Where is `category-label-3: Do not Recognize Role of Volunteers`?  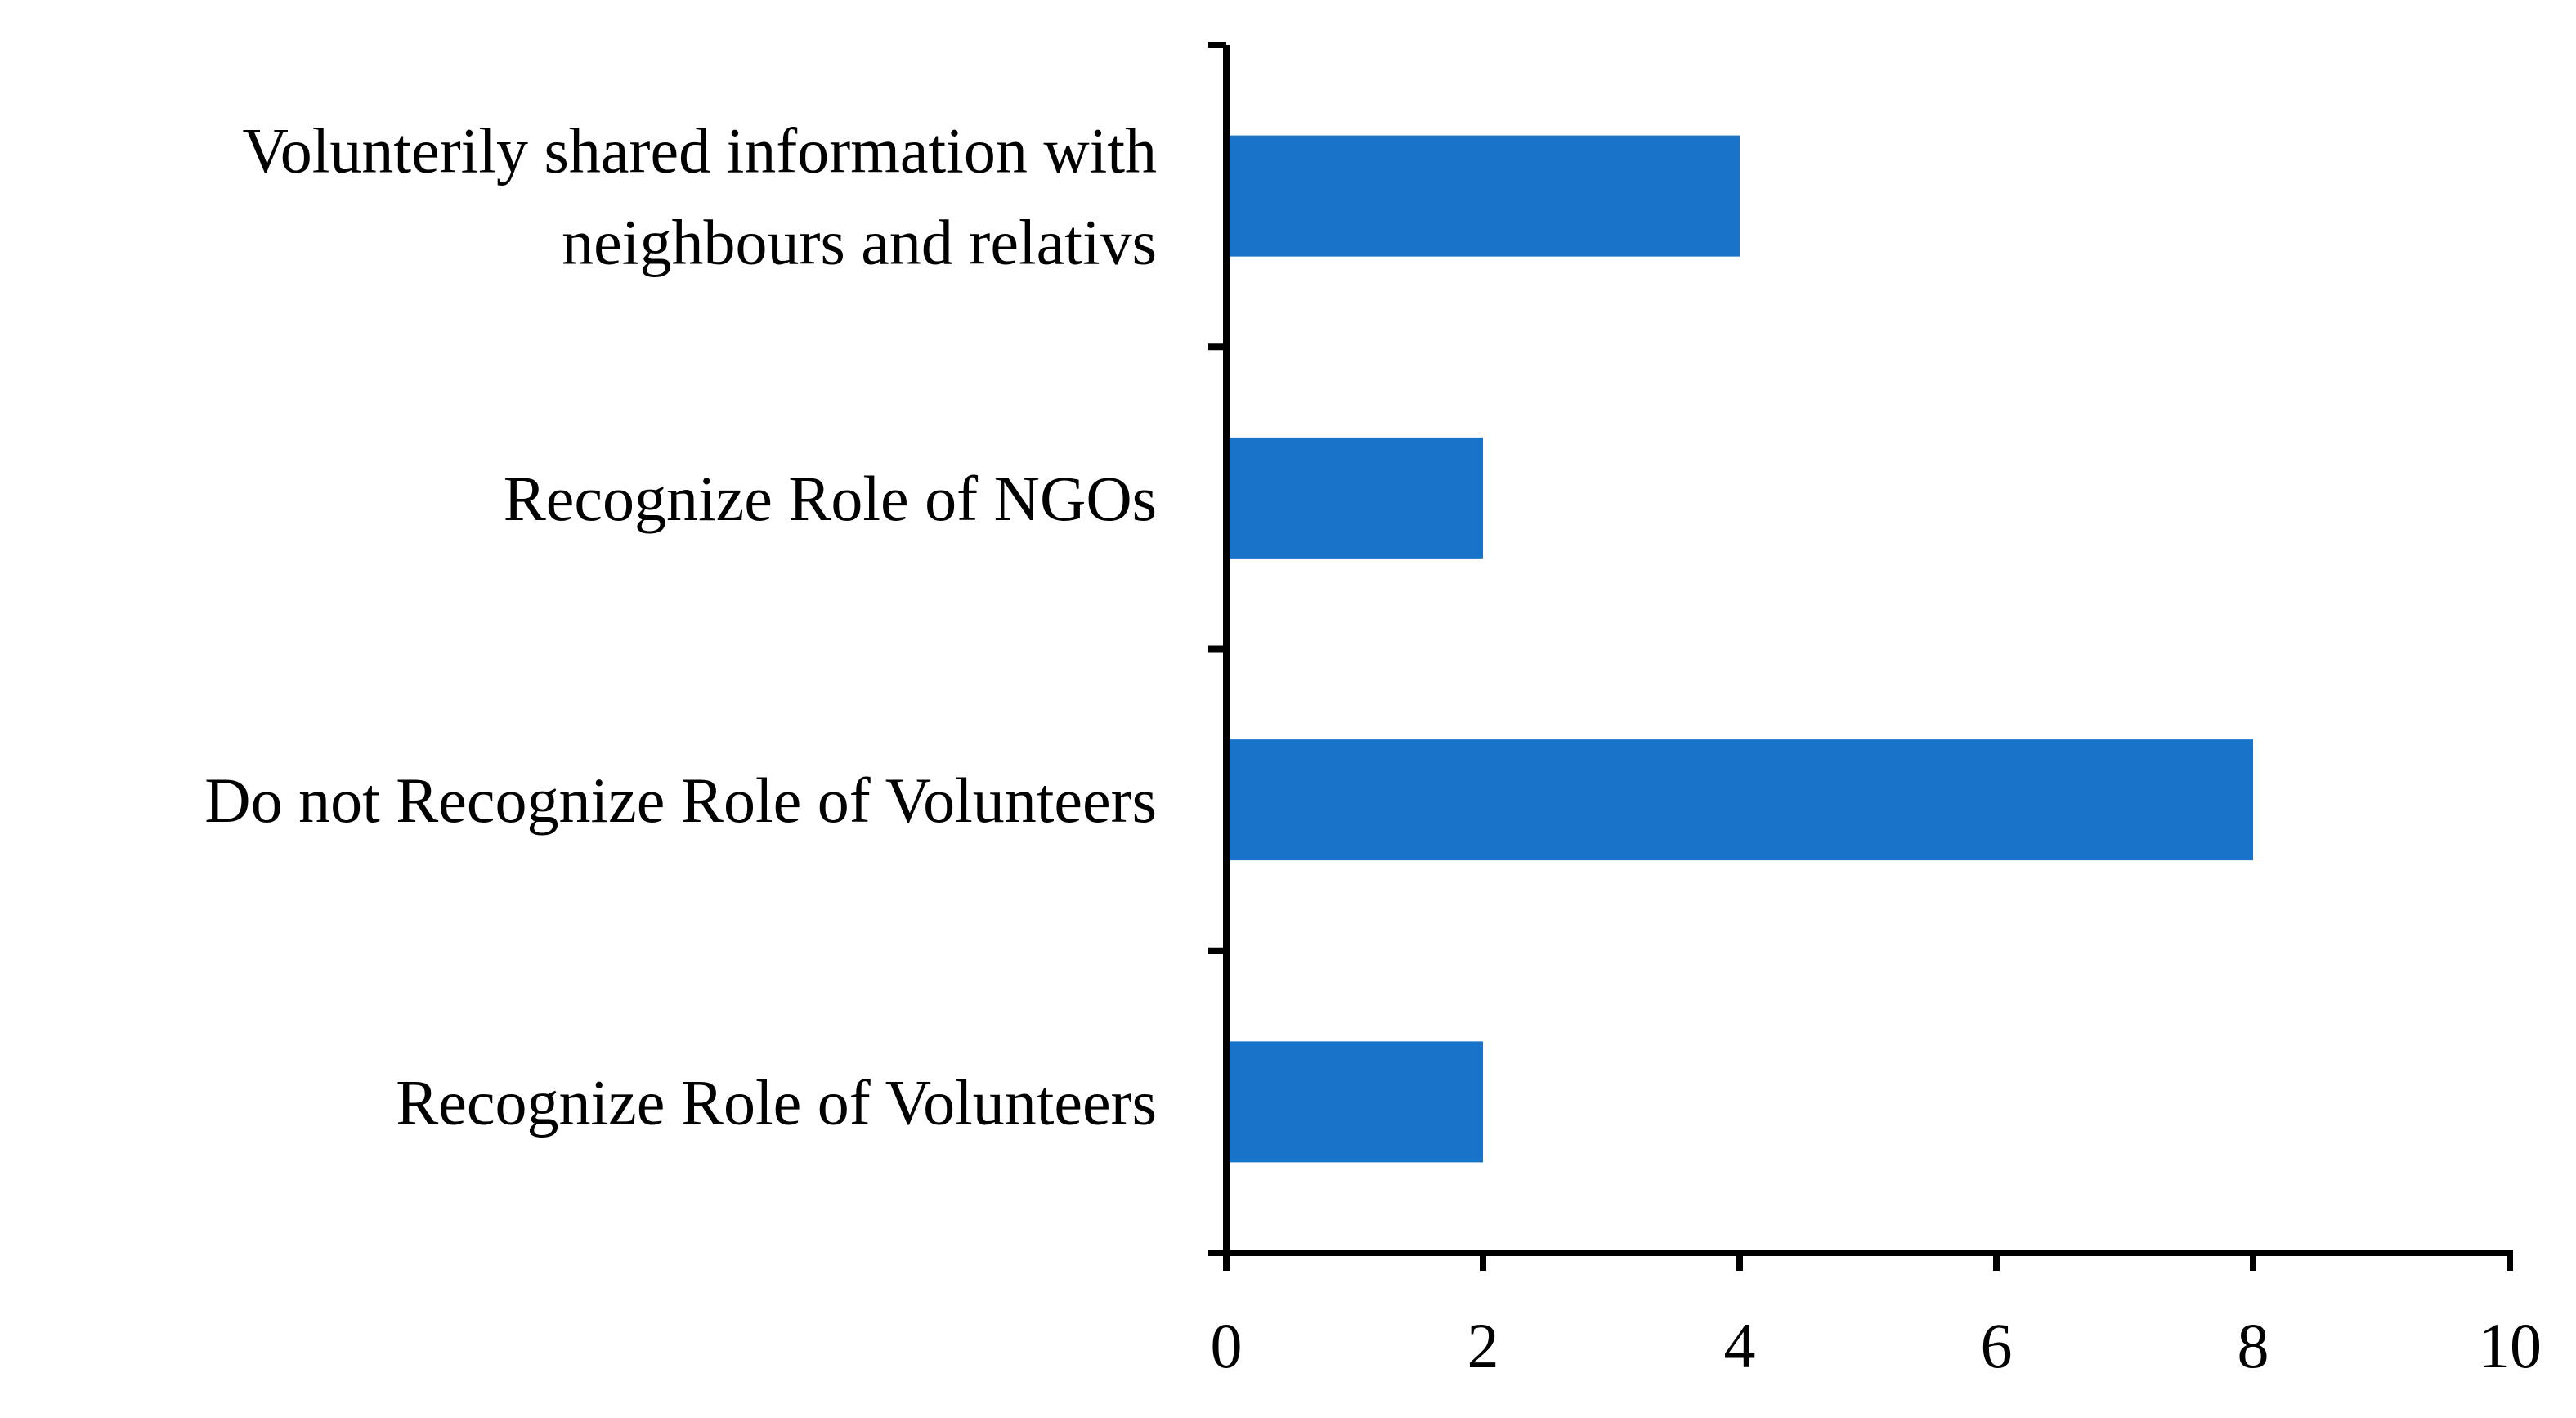 category-label-3: Do not Recognize Role of Volunteers is located at coordinates (680, 800).